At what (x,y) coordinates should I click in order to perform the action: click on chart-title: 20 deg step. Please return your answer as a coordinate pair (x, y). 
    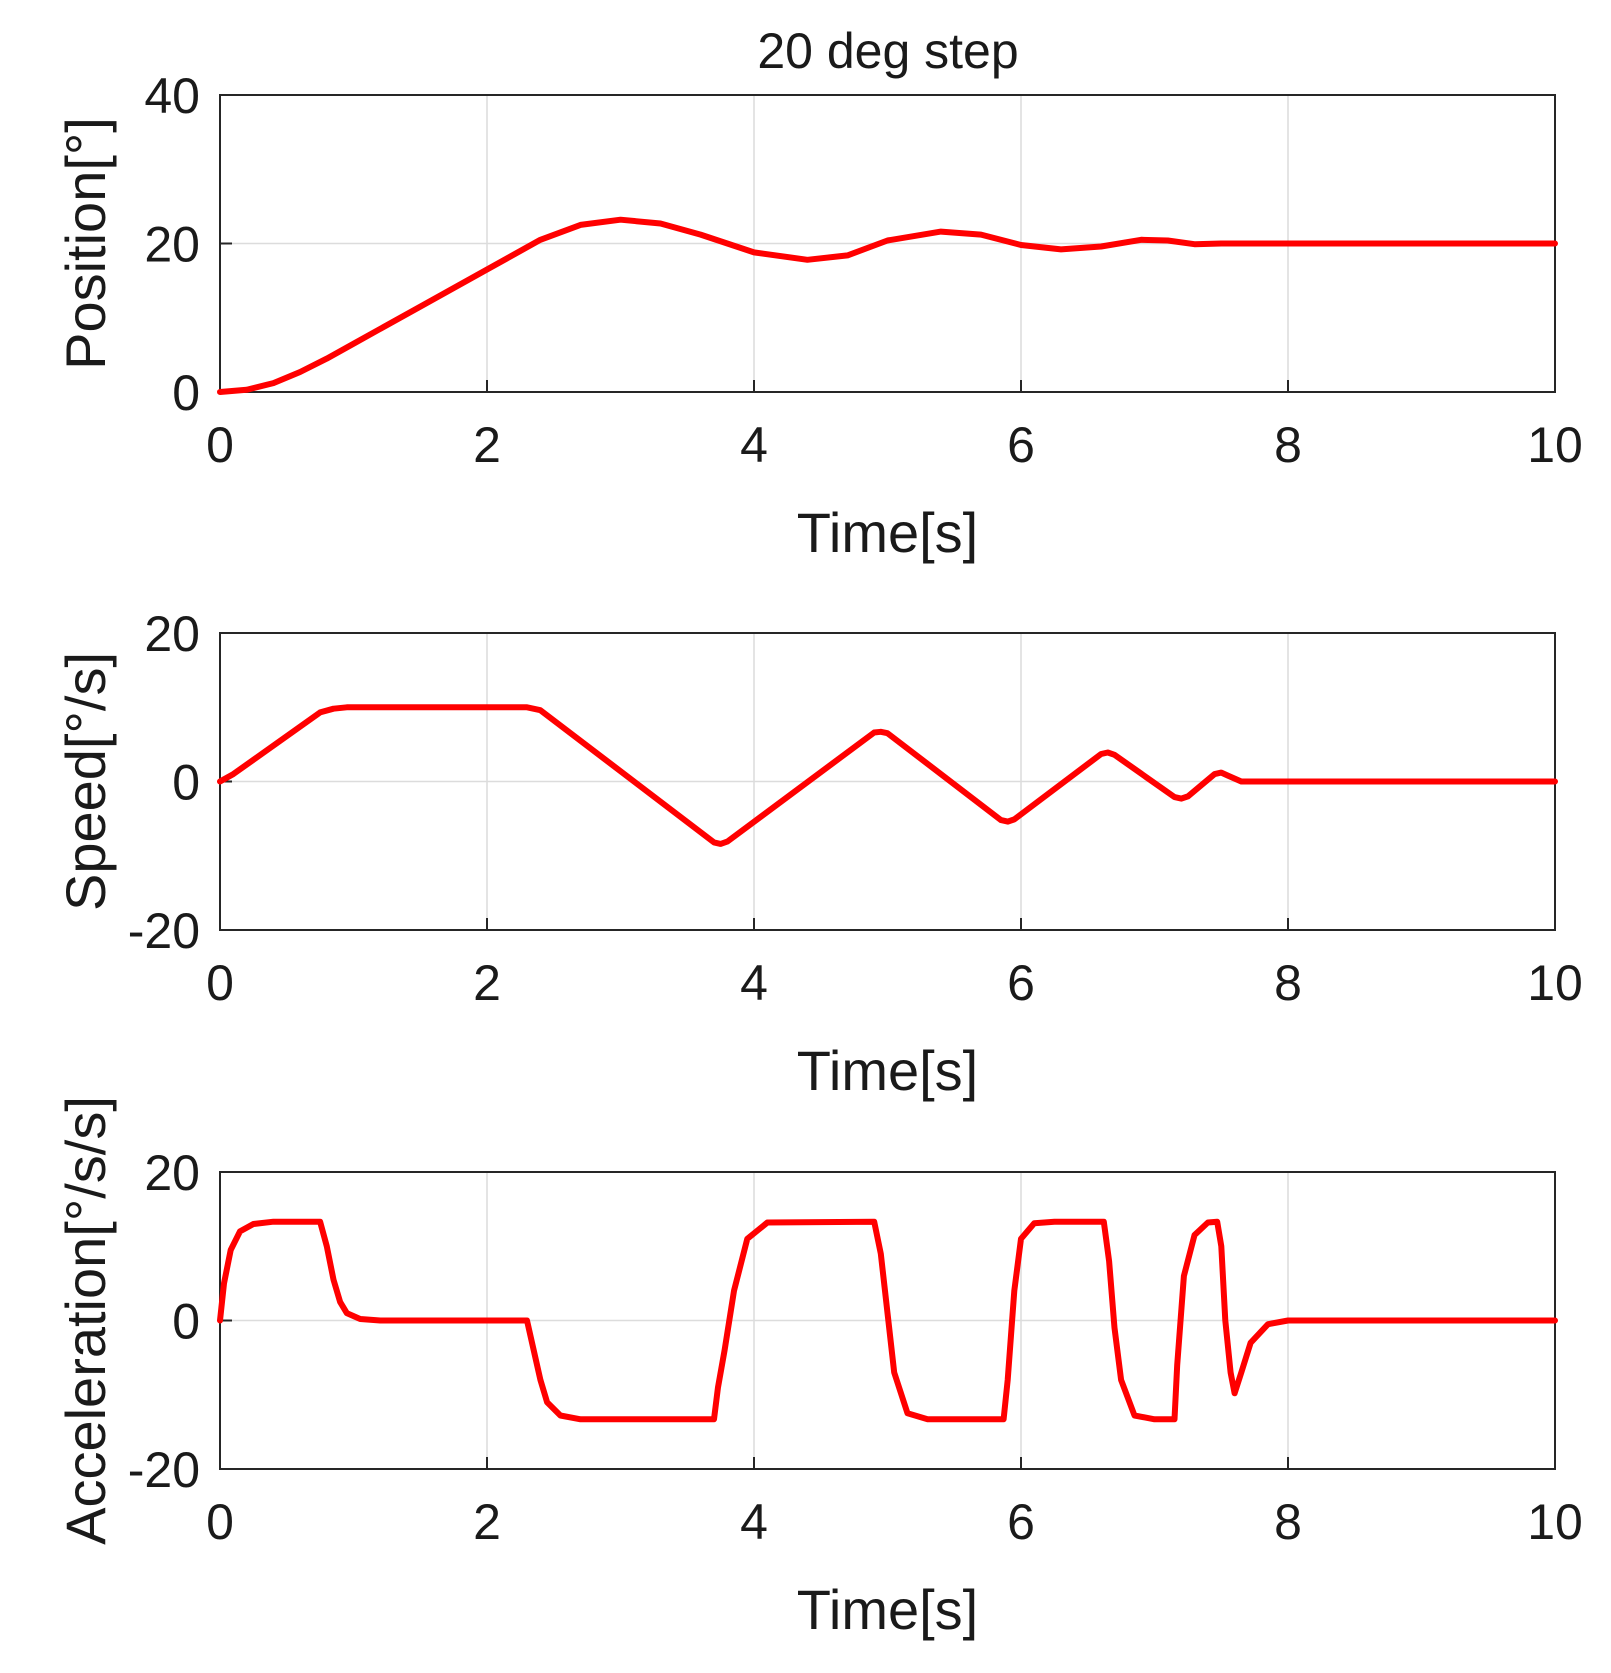
    Looking at the image, I should click on (887, 51).